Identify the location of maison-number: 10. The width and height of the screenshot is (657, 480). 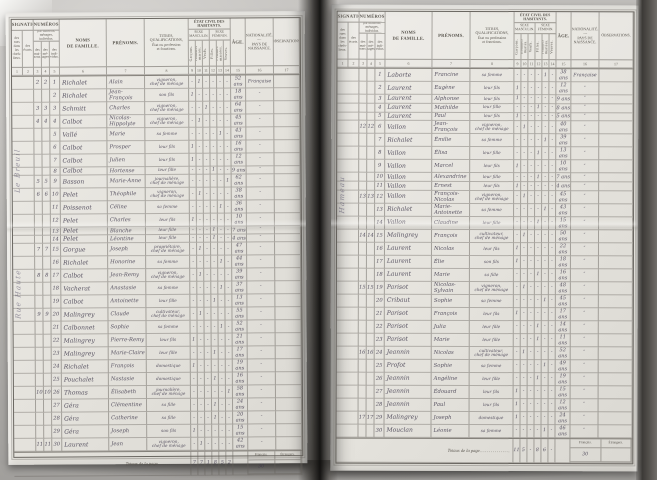
(39, 393).